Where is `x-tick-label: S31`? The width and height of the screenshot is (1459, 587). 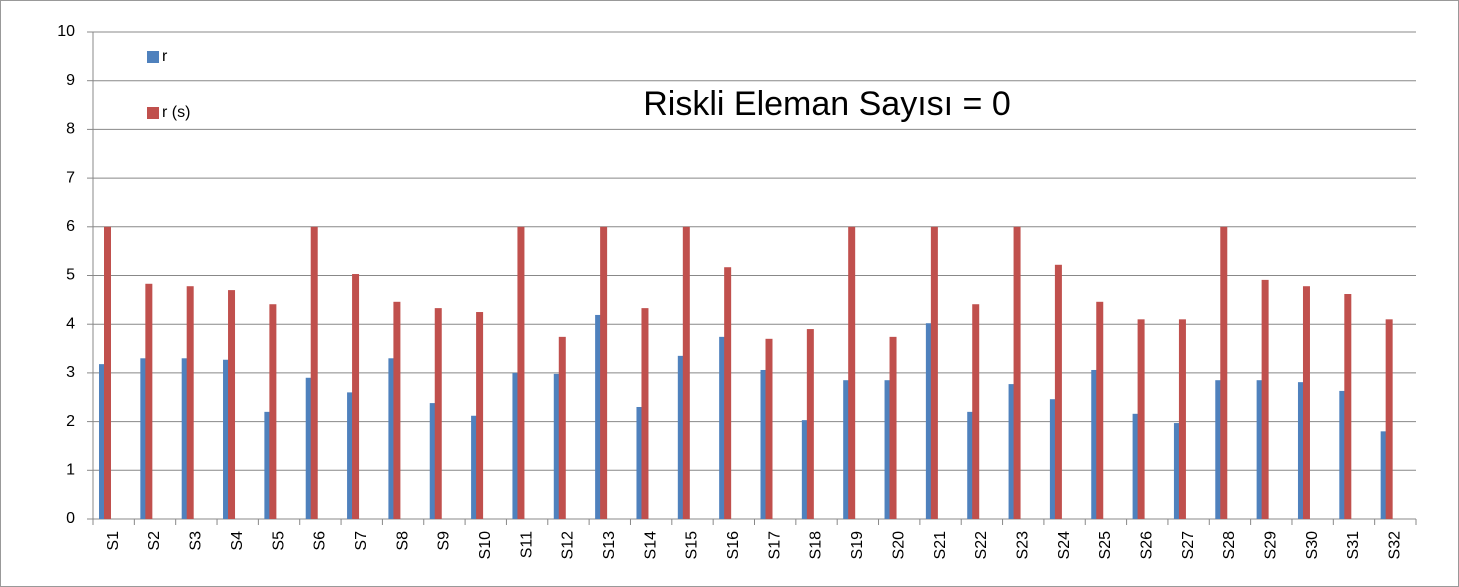 x-tick-label: S31 is located at coordinates (1353, 545).